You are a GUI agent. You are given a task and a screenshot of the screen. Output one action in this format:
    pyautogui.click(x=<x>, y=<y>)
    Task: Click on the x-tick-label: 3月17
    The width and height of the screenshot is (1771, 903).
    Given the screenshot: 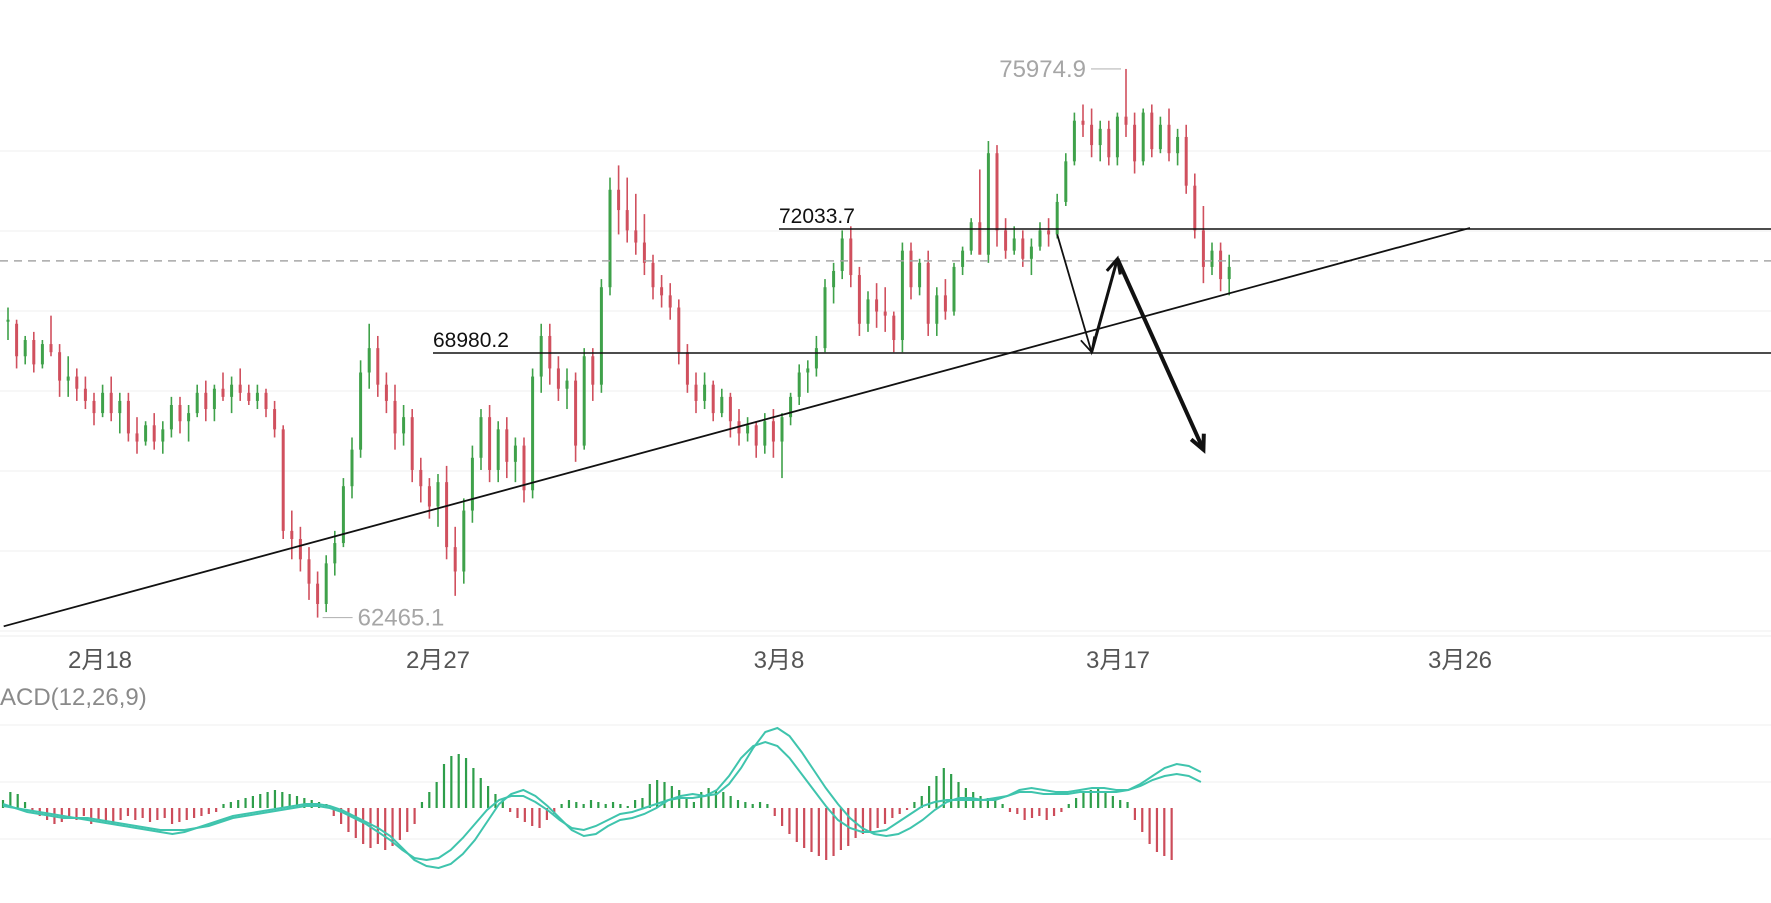 What is the action you would take?
    pyautogui.click(x=1118, y=660)
    